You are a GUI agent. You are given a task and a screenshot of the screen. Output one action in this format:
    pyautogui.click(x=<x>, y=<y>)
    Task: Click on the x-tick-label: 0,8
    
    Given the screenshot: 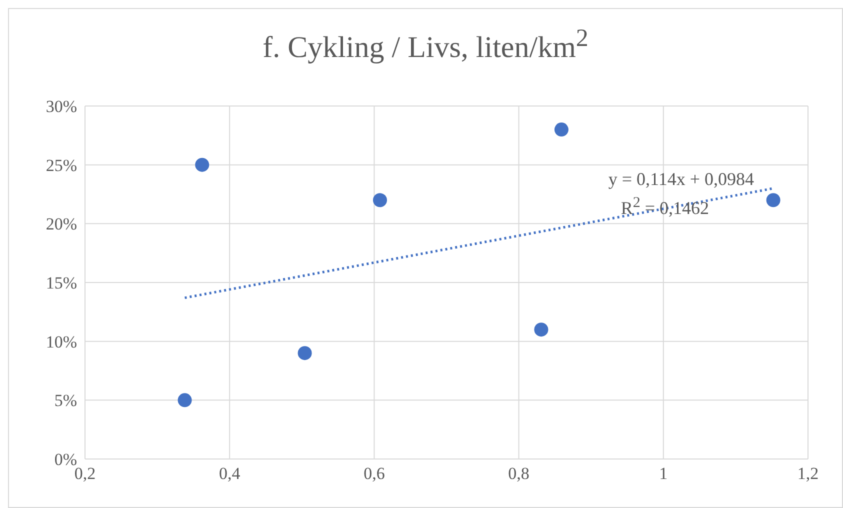 What is the action you would take?
    pyautogui.click(x=519, y=474)
    